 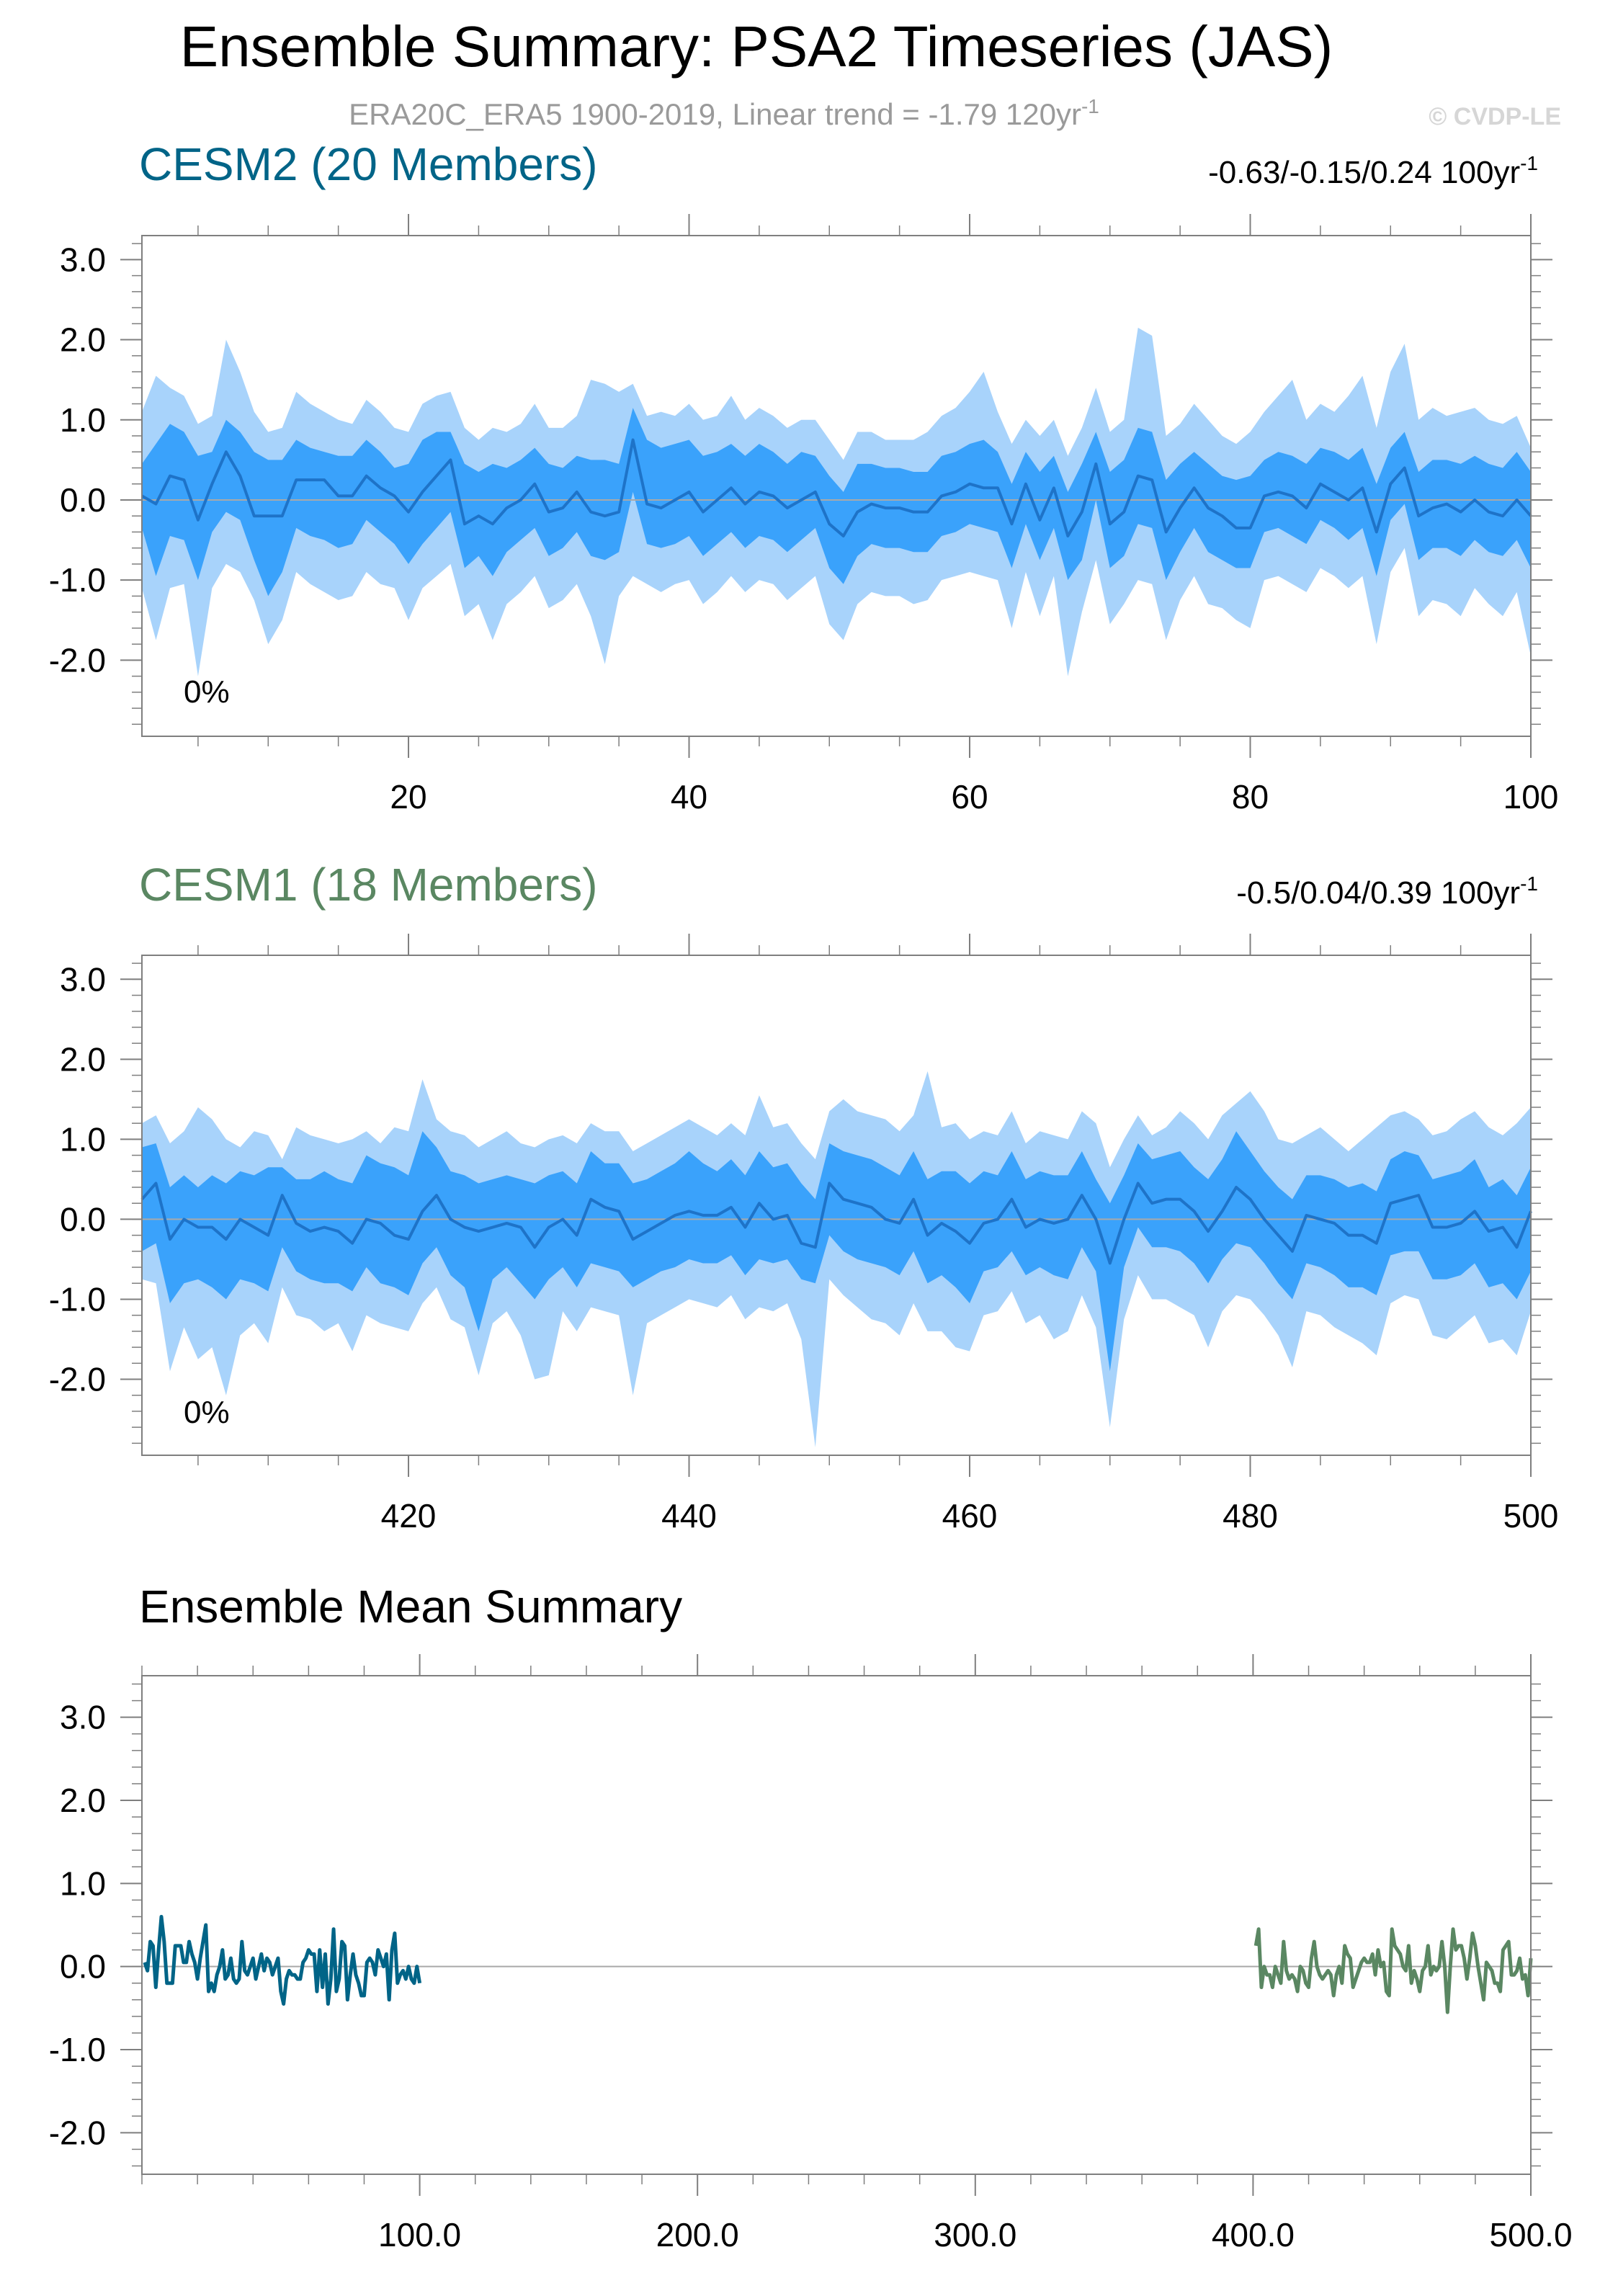 I want to click on x-tick-label: 500, so click(x=1531, y=1516).